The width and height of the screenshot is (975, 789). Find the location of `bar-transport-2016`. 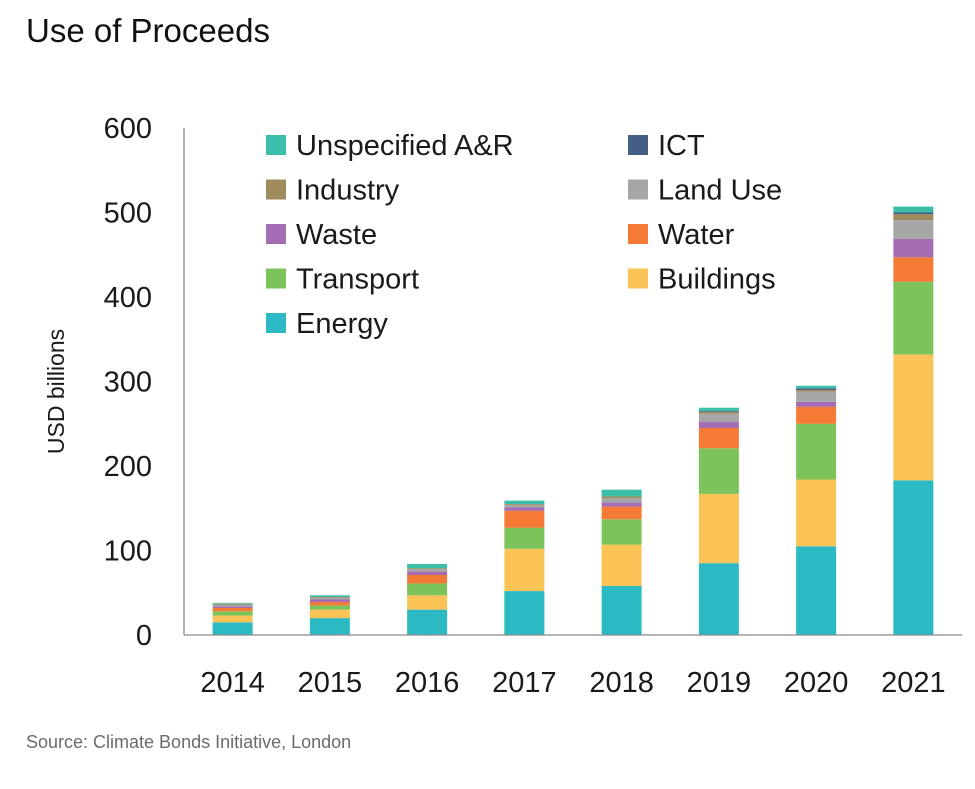

bar-transport-2016 is located at coordinates (427, 589).